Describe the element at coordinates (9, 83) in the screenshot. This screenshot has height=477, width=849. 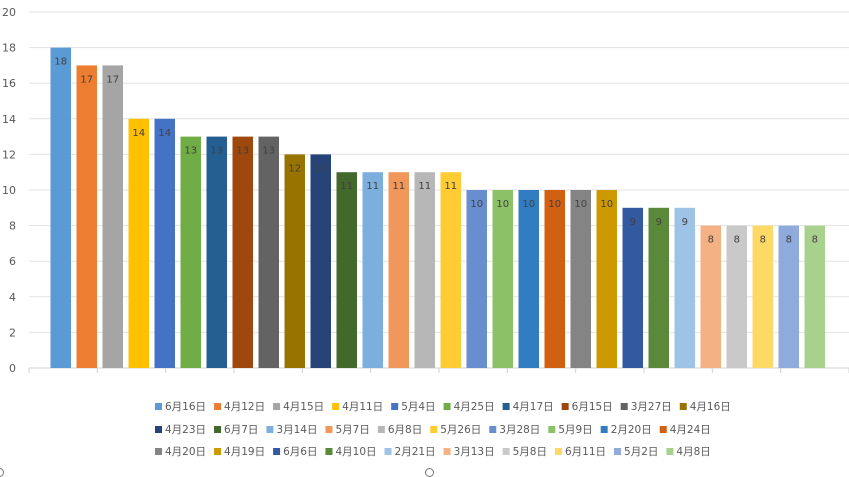
I see `y-tick-label: 16` at that location.